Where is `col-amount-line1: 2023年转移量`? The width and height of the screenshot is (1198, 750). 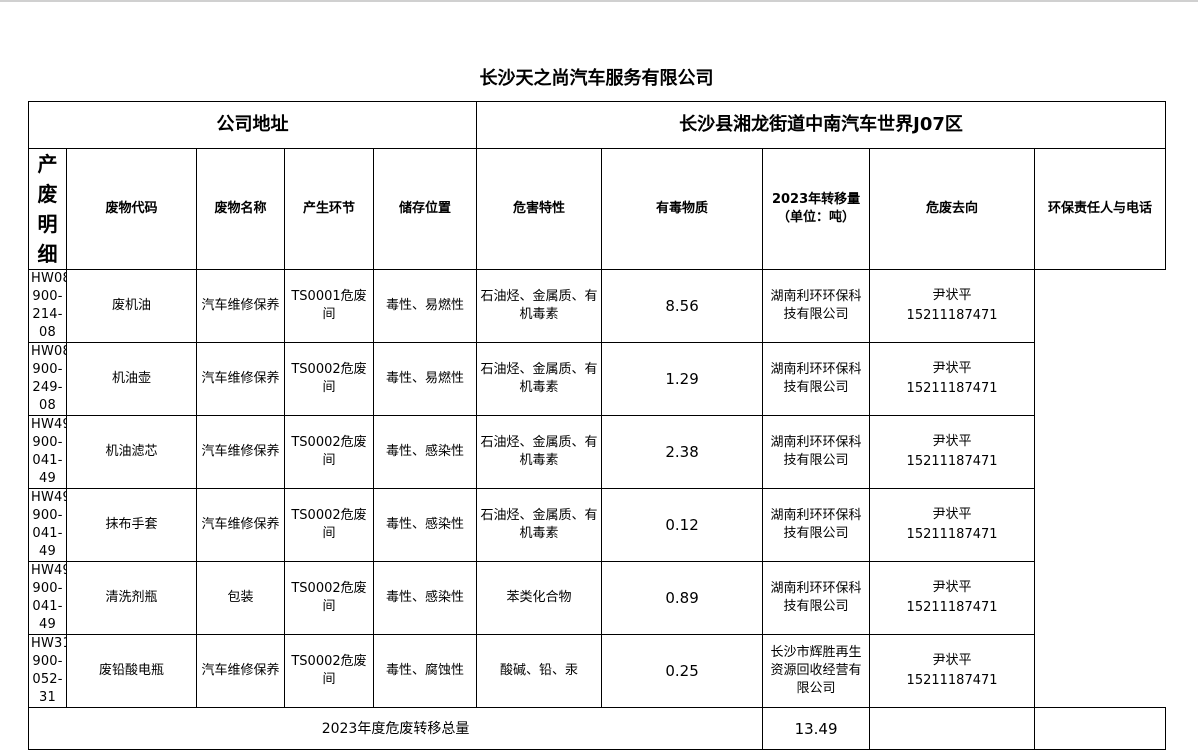
col-amount-line1: 2023年转移量 is located at coordinates (816, 199).